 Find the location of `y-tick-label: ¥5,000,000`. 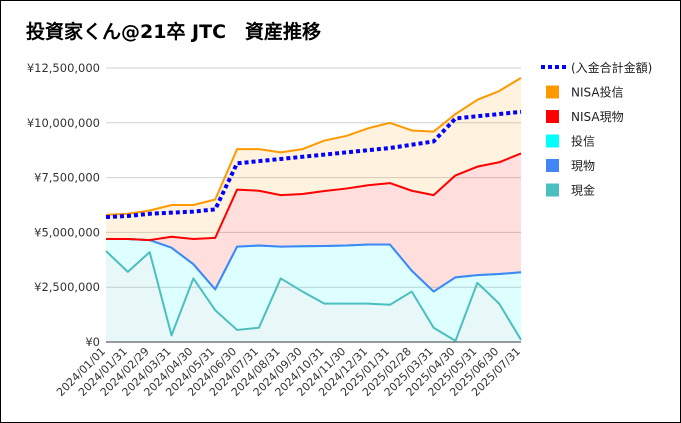

y-tick-label: ¥5,000,000 is located at coordinates (67, 232).